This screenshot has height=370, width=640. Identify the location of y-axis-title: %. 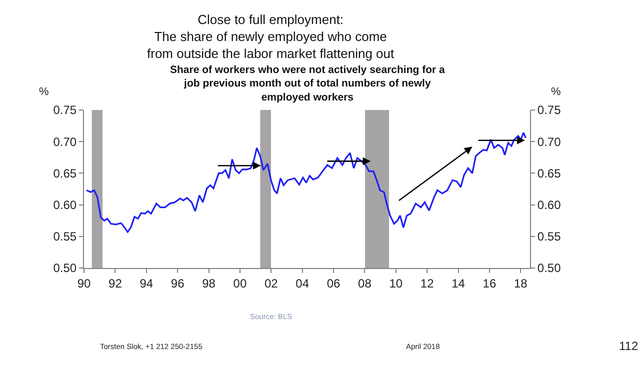
(44, 92).